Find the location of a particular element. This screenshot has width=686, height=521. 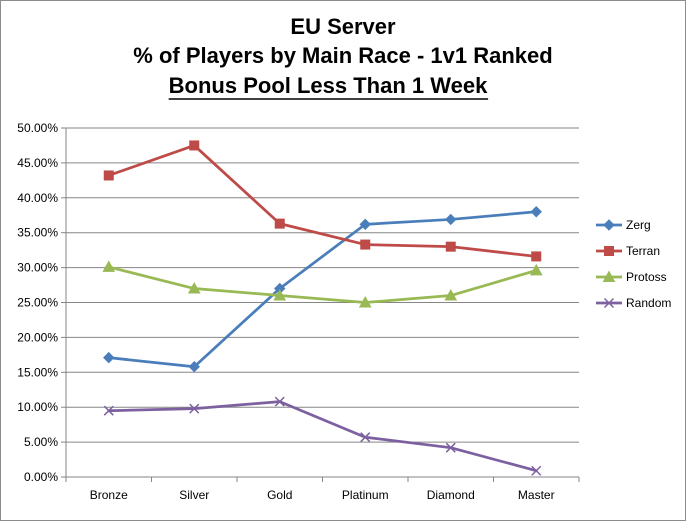

y-tick-label: 25.00% is located at coordinates (37, 303).